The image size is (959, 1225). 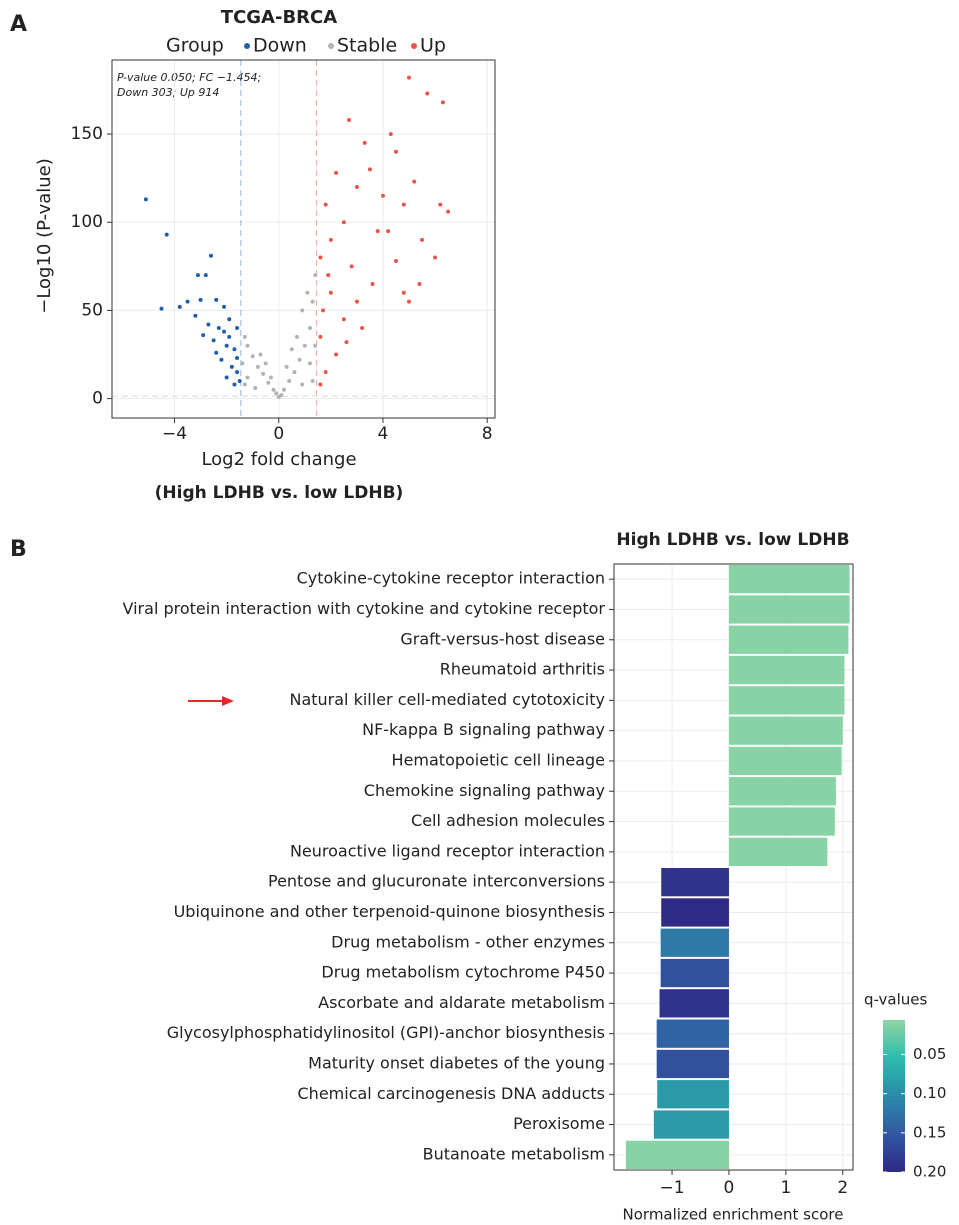 I want to click on x-tick-label: 1, so click(x=785, y=1188).